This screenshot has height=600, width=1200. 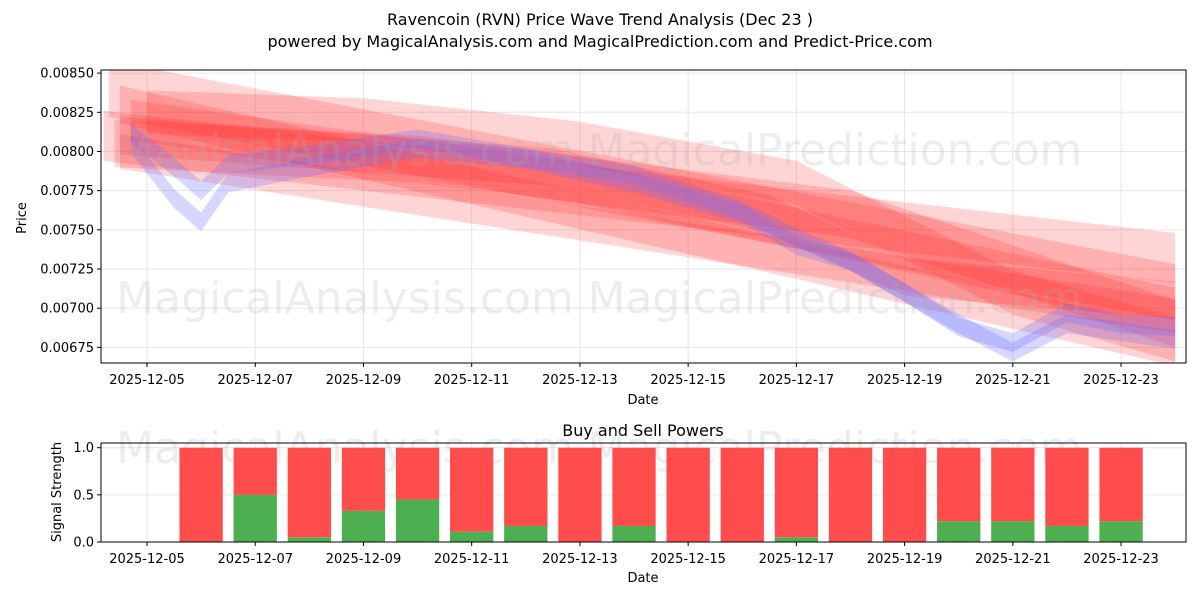 What do you see at coordinates (67, 113) in the screenshot?
I see `price-y-tick-label: 0.00825` at bounding box center [67, 113].